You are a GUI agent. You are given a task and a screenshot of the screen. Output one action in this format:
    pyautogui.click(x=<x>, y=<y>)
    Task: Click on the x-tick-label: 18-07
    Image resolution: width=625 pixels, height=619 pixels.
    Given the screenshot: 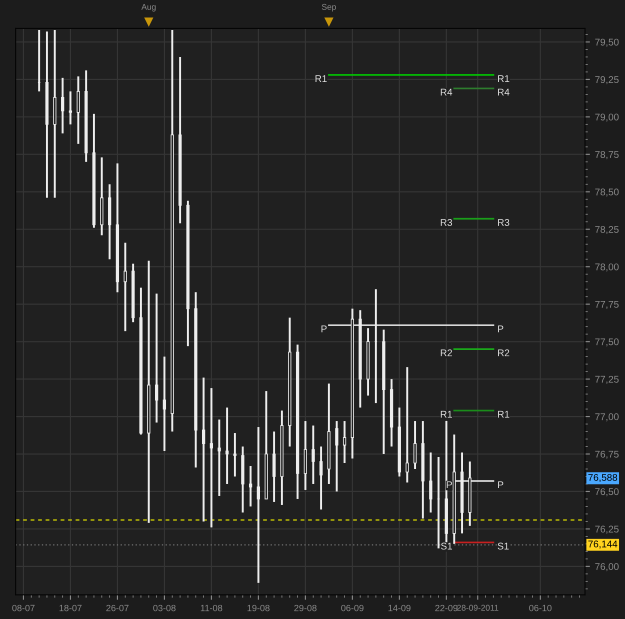 What is the action you would take?
    pyautogui.click(x=71, y=608)
    